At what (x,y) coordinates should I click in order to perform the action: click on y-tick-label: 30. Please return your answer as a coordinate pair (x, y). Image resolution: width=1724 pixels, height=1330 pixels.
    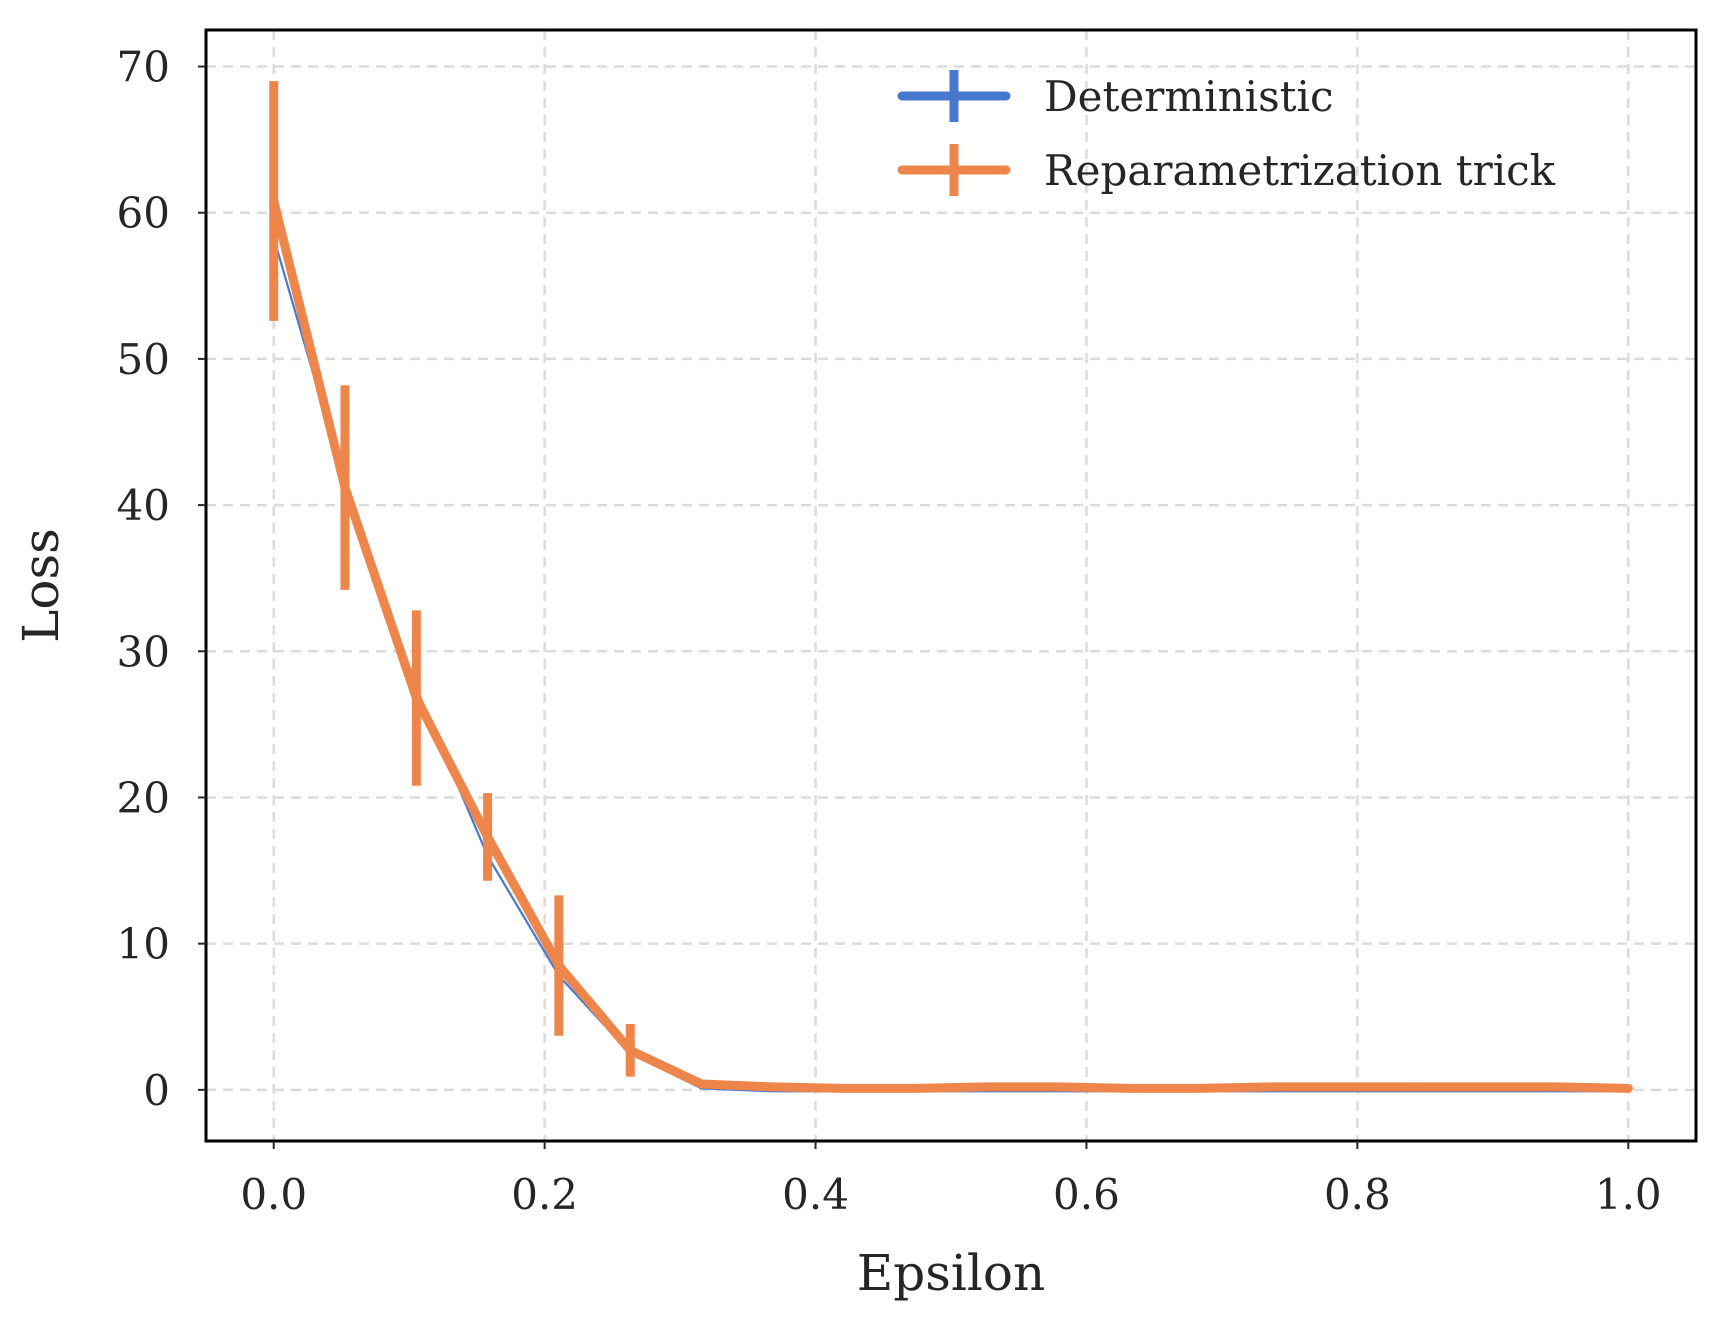
    Looking at the image, I should click on (143, 651).